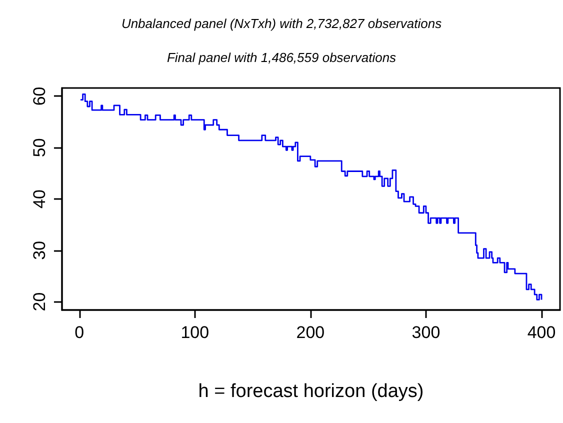  Describe the element at coordinates (39, 199) in the screenshot. I see `y-tick-label: 40` at that location.